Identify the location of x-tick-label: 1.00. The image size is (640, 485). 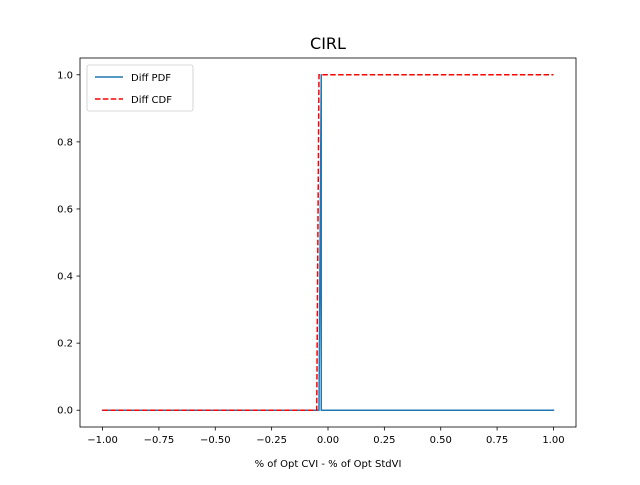
(553, 440).